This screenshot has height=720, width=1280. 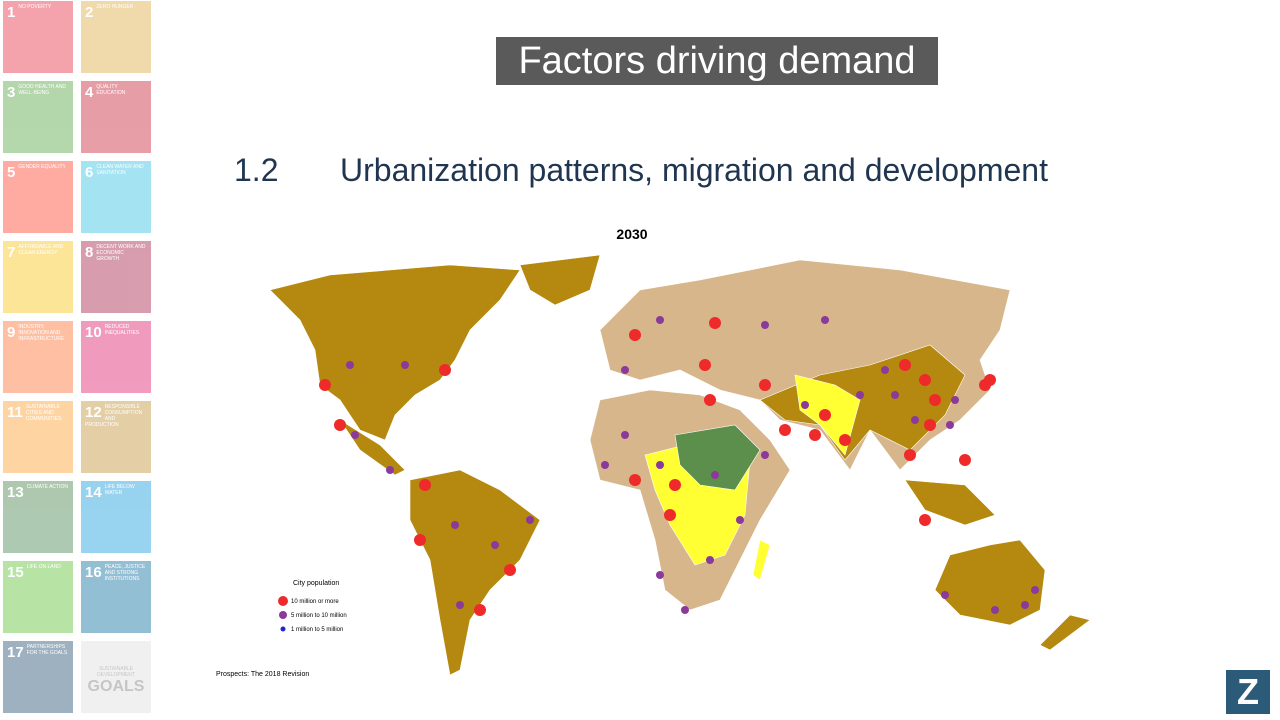 I want to click on sdg-tile: 14 LIFE BELOW WATER, so click(x=116, y=517).